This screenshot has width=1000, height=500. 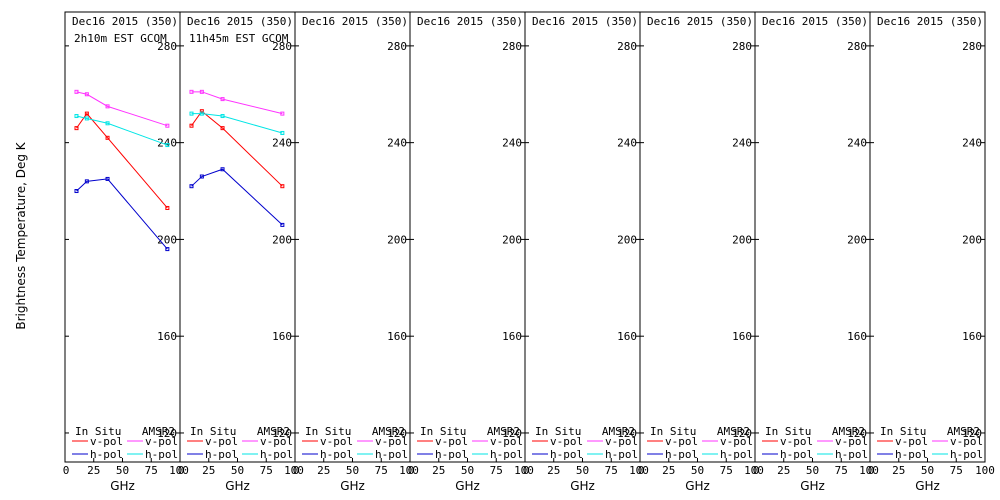 I want to click on series-line-amsr2-h, so click(x=122, y=130).